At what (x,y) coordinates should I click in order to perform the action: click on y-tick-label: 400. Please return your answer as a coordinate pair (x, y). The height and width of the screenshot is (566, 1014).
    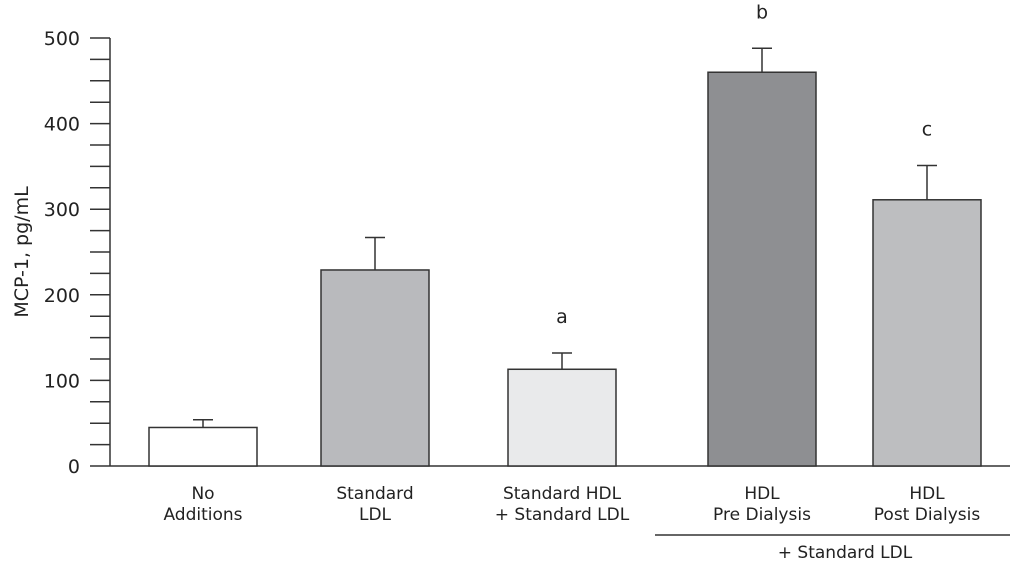
    Looking at the image, I should click on (62, 125).